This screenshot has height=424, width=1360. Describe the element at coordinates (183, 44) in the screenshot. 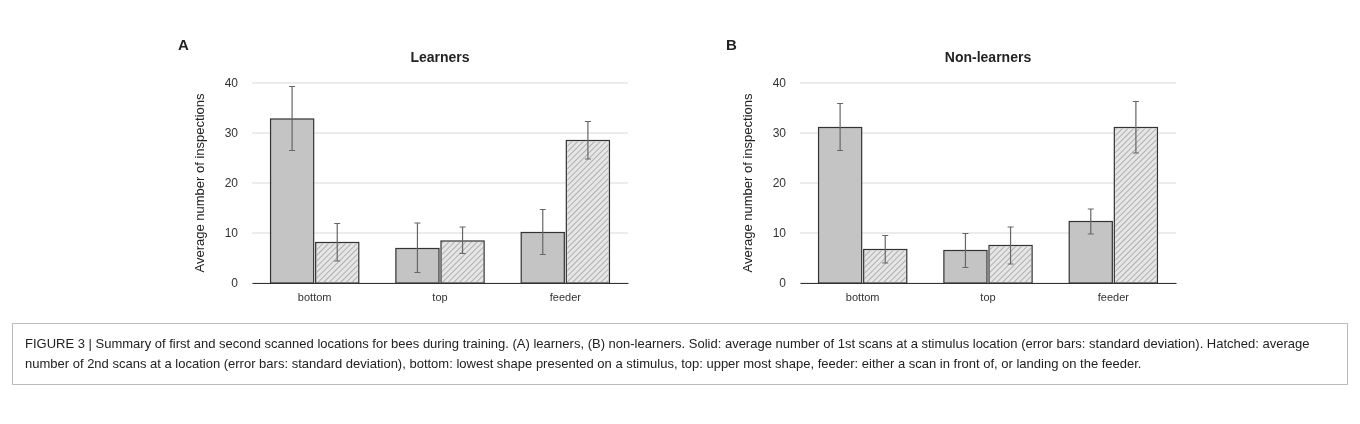

I see `text: A` at that location.